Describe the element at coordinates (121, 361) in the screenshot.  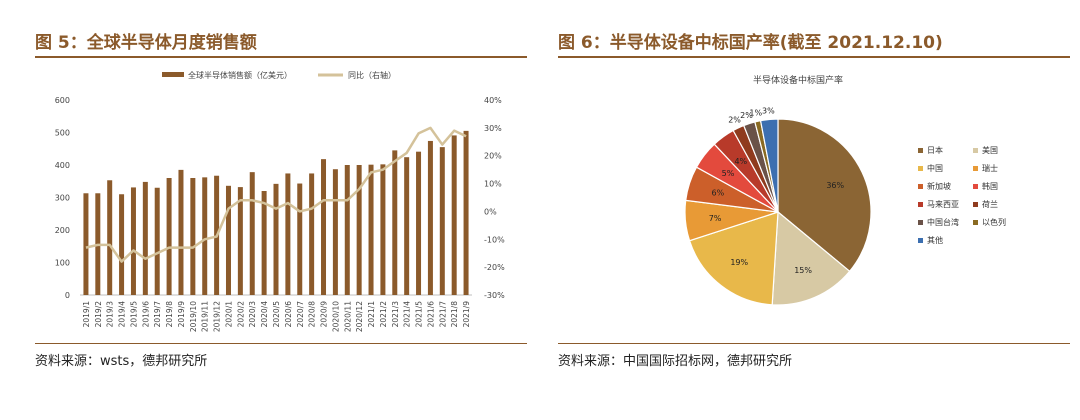
I see `source-note: 资料来源：wsts，德邦研究所` at that location.